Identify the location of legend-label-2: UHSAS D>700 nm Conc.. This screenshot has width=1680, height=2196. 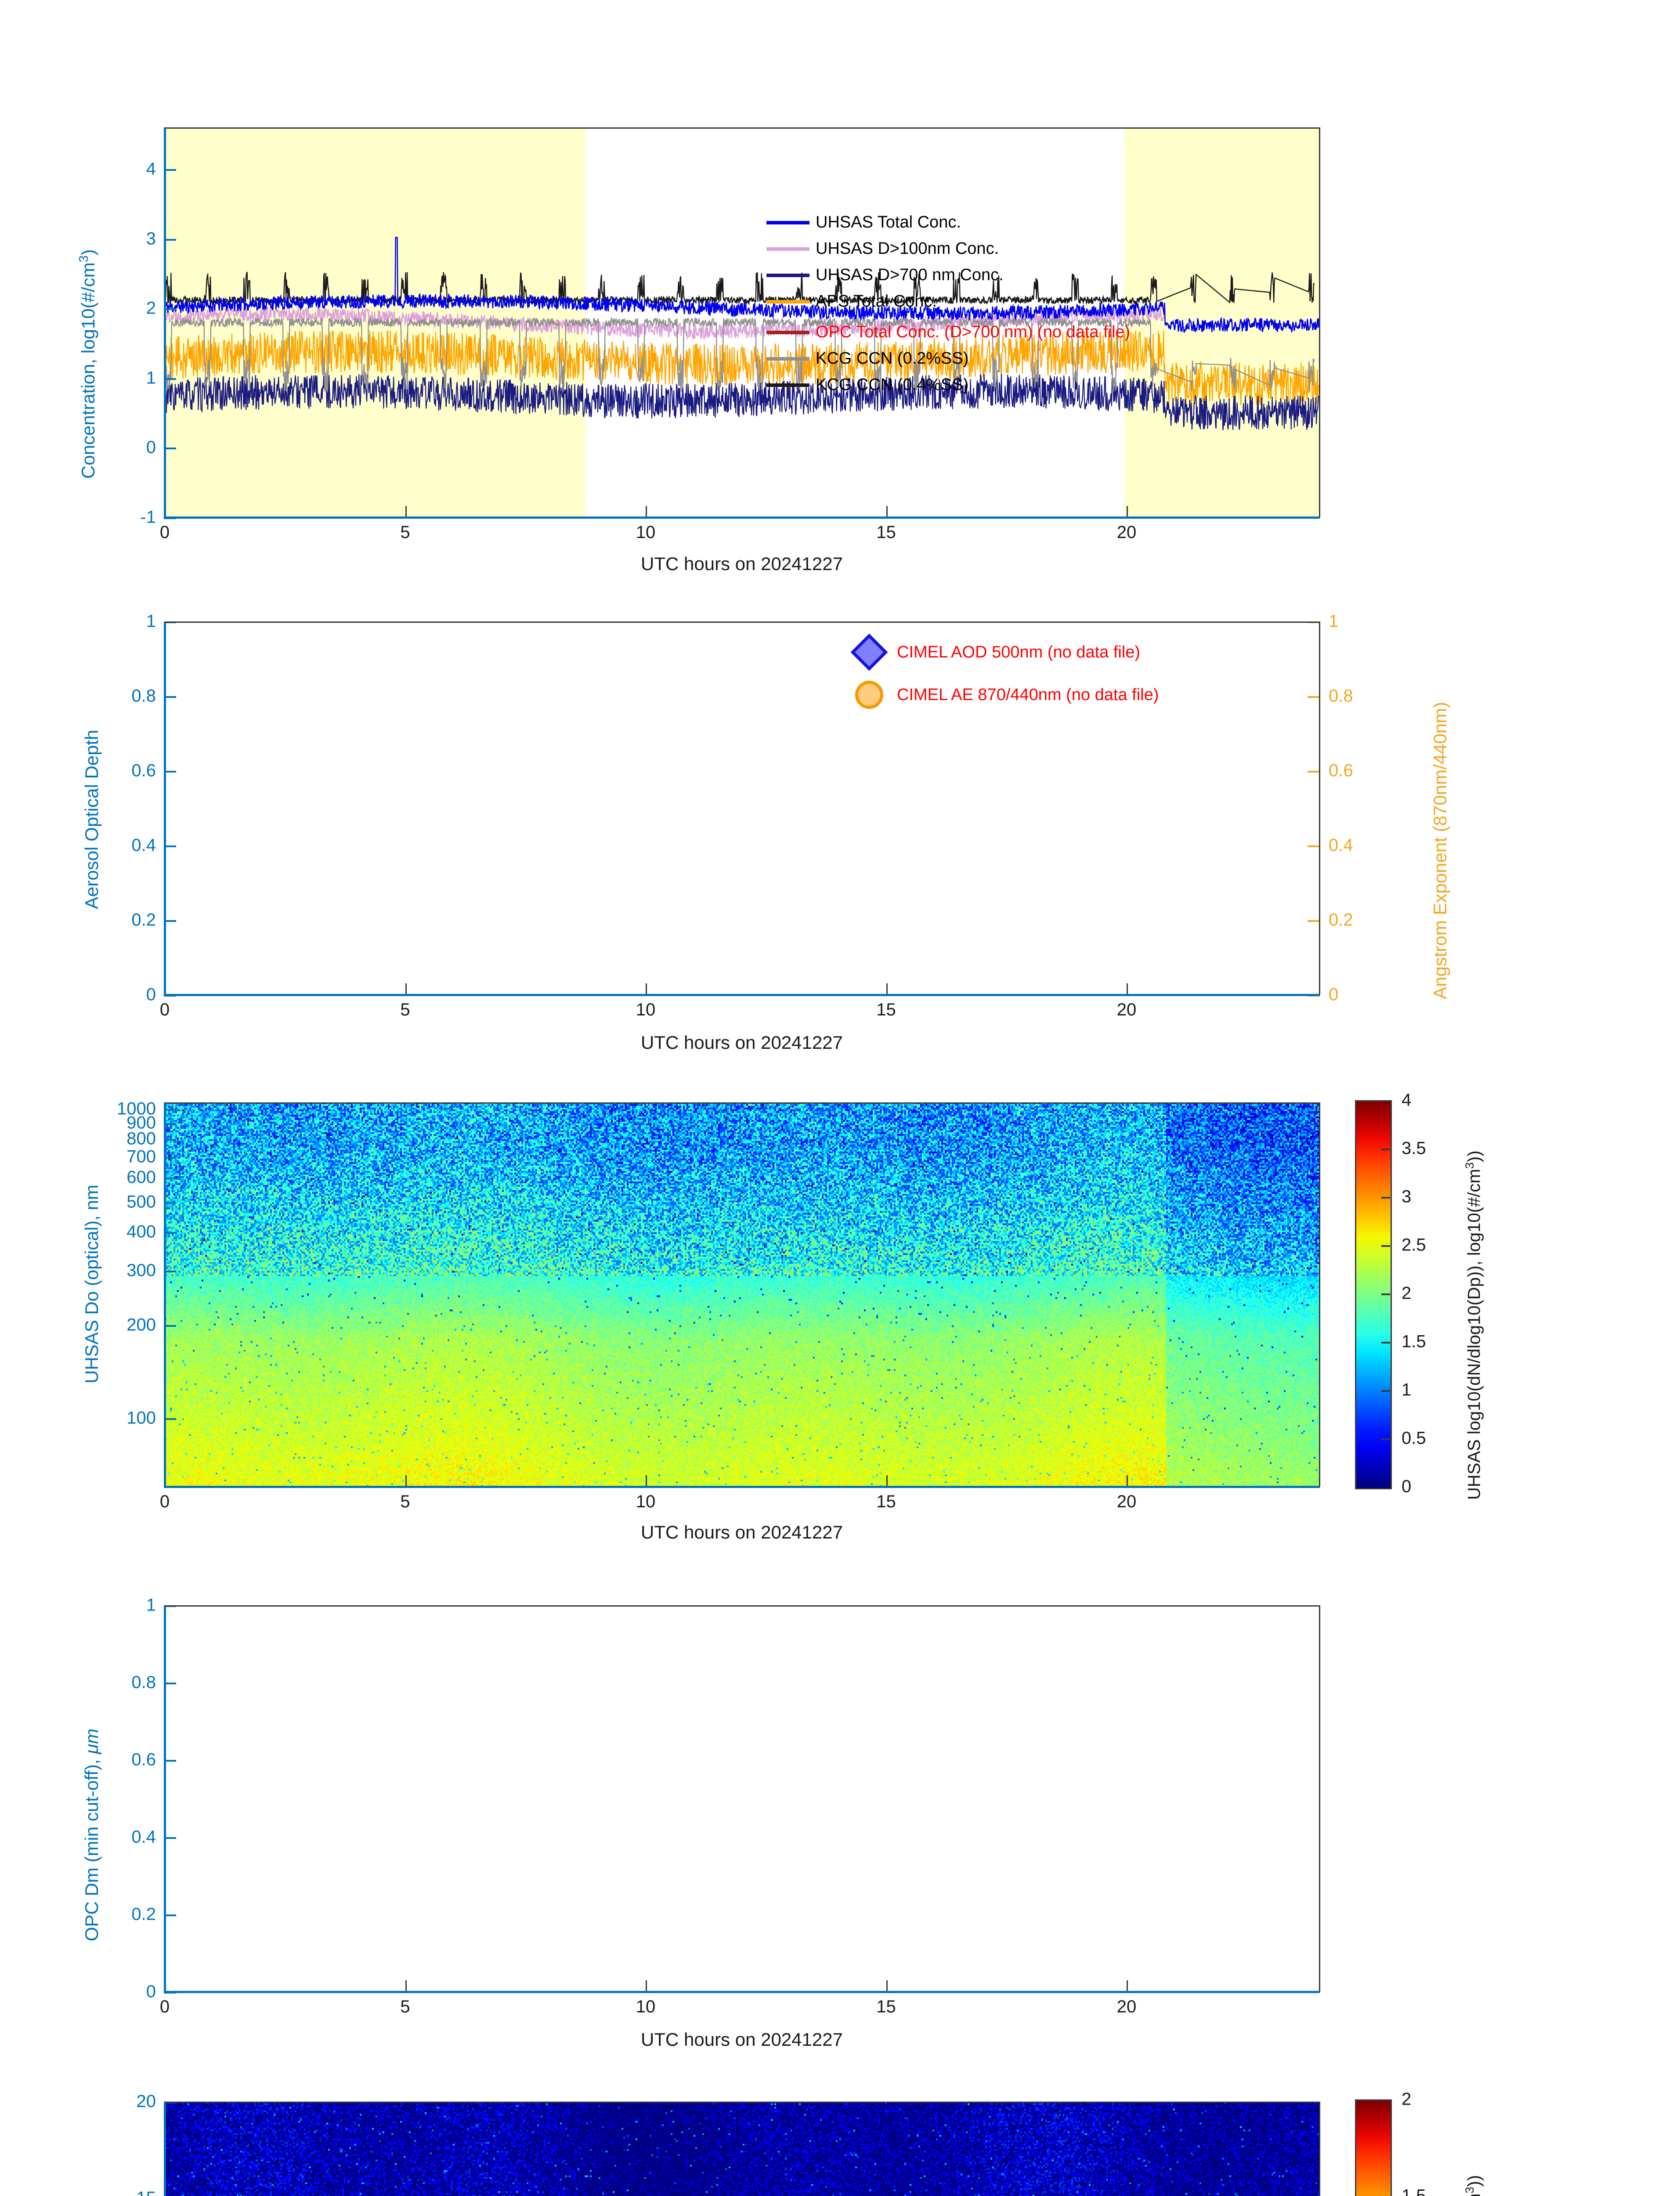
(910, 275).